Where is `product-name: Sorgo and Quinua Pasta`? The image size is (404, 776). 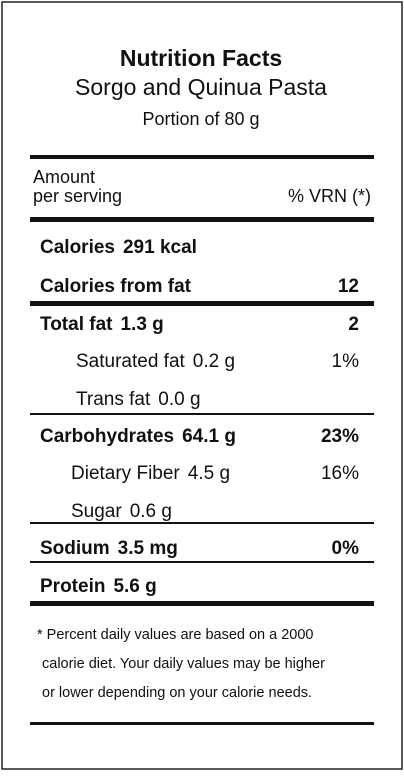 product-name: Sorgo and Quinua Pasta is located at coordinates (201, 87).